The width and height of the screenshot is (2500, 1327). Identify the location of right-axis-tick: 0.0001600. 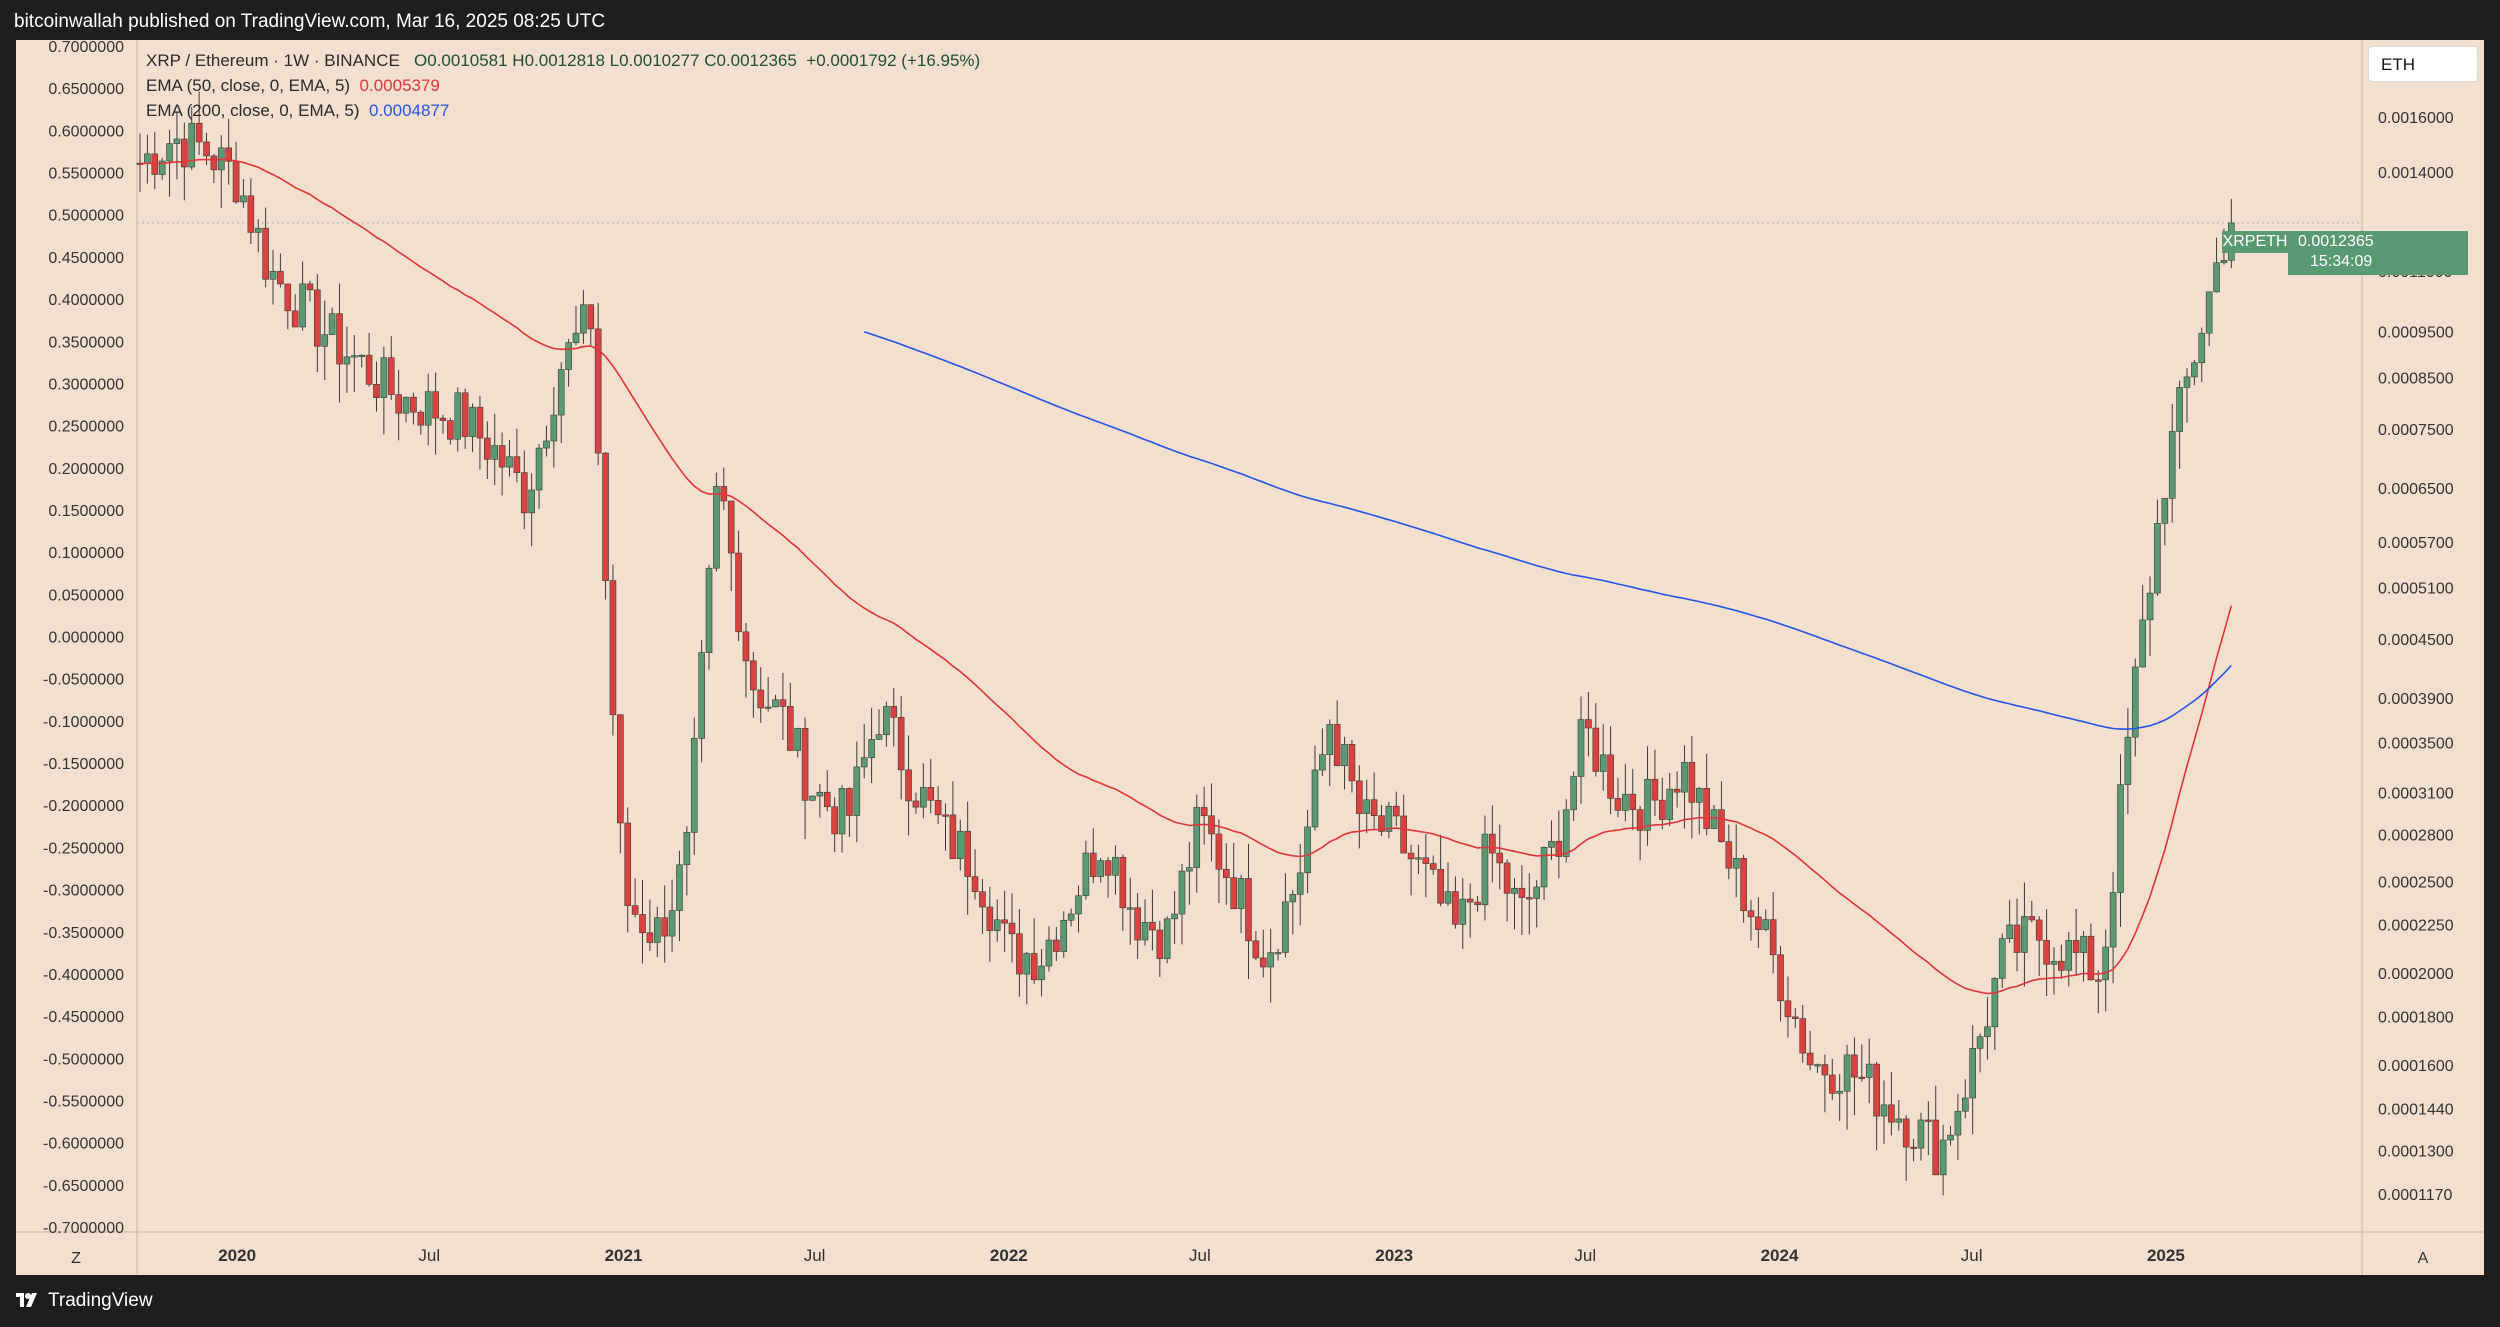
(2416, 1066).